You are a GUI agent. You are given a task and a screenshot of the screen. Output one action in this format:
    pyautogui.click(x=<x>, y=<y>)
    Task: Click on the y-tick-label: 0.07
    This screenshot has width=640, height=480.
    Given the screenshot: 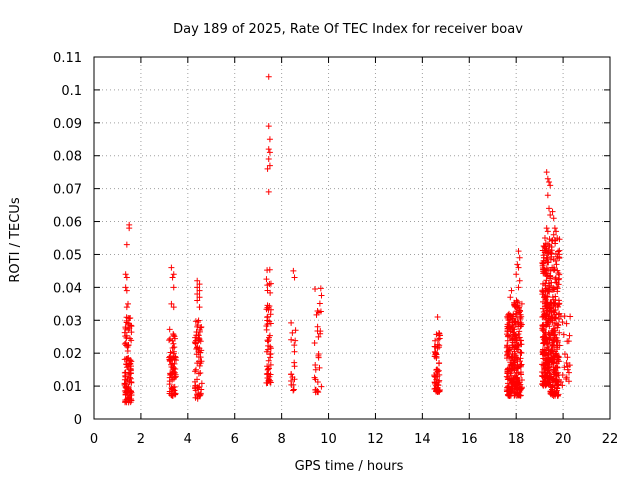 What is the action you would take?
    pyautogui.click(x=67, y=190)
    